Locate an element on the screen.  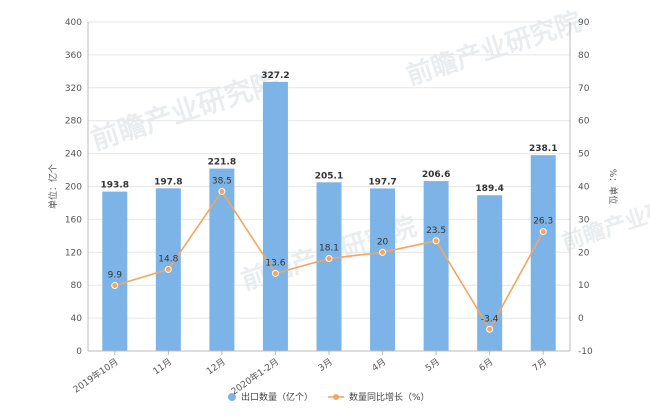
x-tick-label-5: 4月 is located at coordinates (379, 364).